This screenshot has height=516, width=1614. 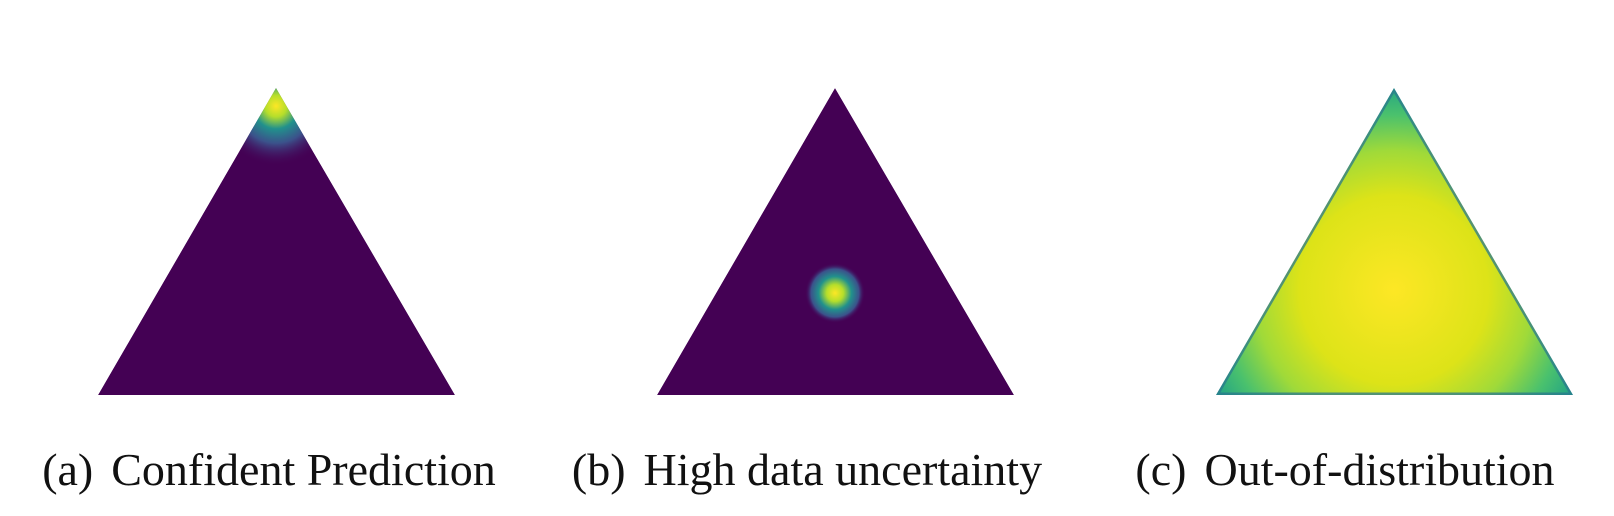 I want to click on simplex-plot-data-uncertainty, so click(x=835, y=241).